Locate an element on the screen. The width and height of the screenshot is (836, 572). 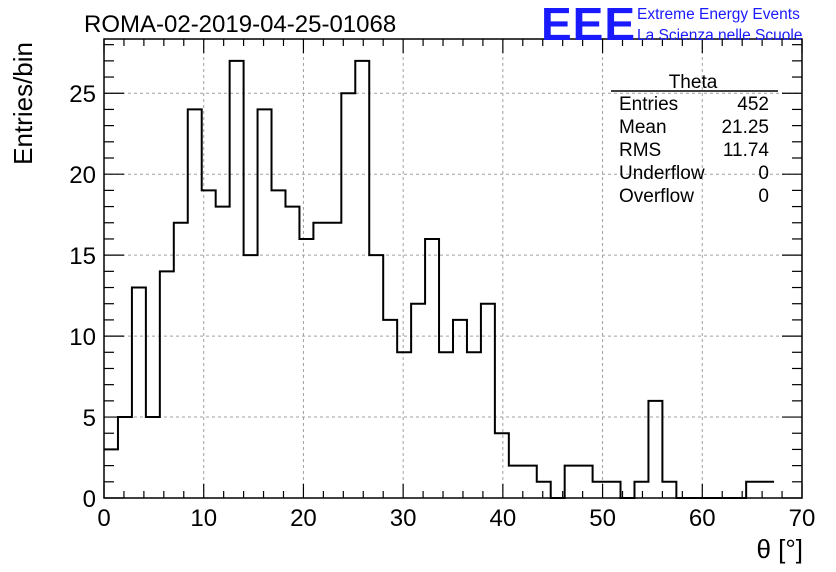
x-tick-label: 30 is located at coordinates (403, 518).